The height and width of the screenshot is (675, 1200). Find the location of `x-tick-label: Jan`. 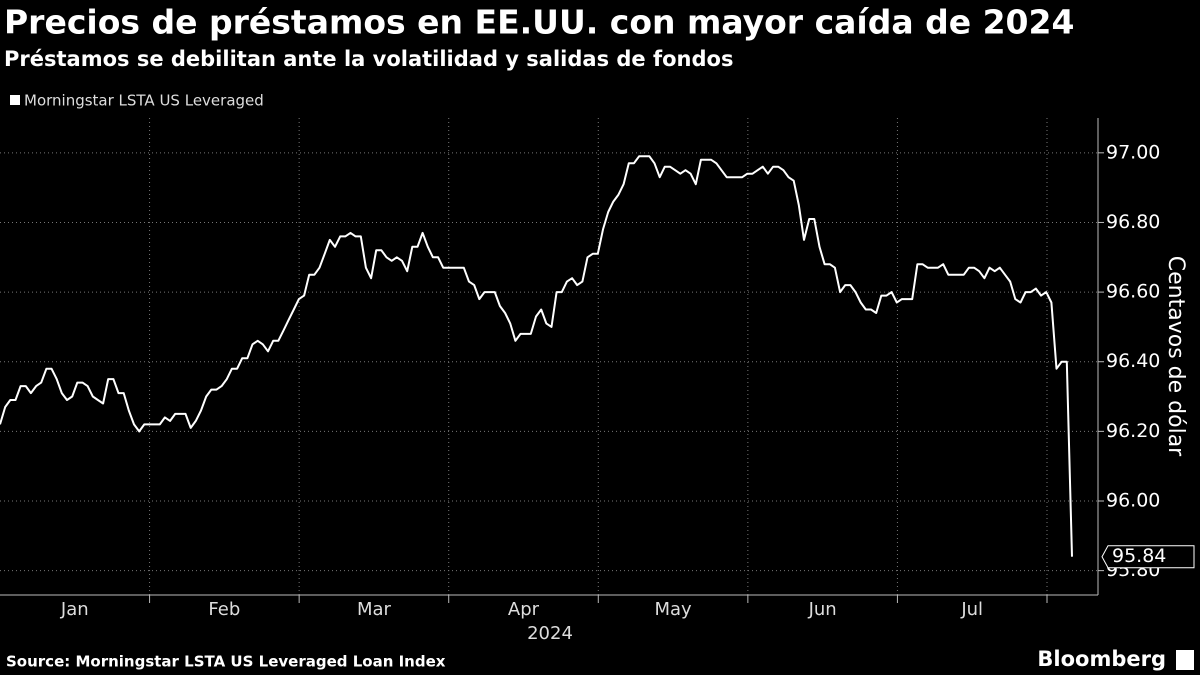

x-tick-label: Jan is located at coordinates (74, 609).